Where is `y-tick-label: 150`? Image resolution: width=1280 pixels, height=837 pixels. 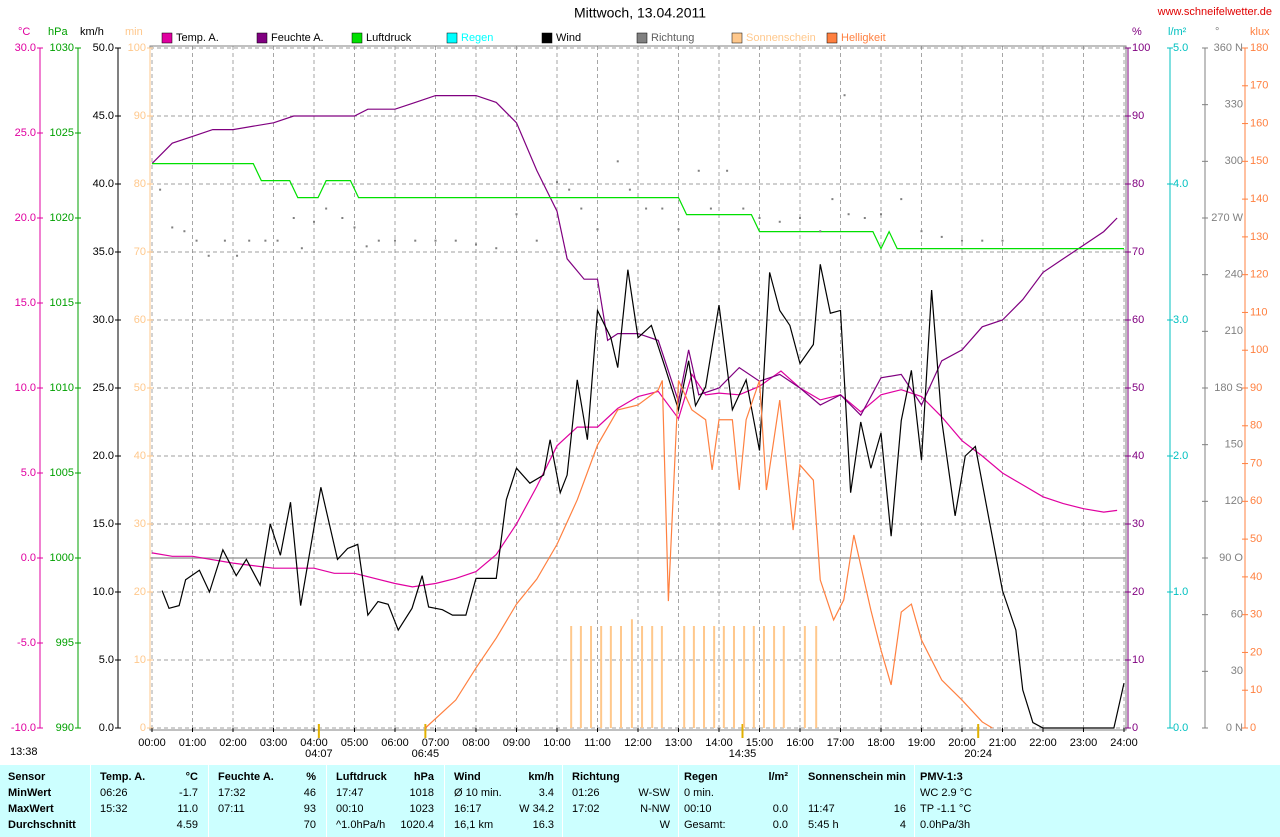
y-tick-label: 150 is located at coordinates (1259, 161).